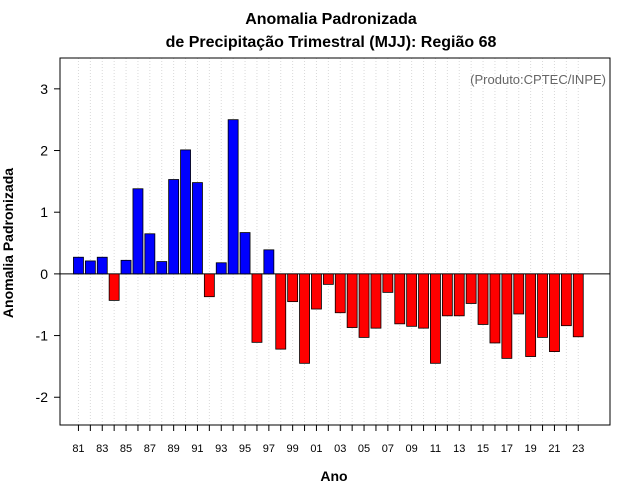 This screenshot has width=640, height=500. What do you see at coordinates (44, 151) in the screenshot?
I see `y-tick-label: 2` at bounding box center [44, 151].